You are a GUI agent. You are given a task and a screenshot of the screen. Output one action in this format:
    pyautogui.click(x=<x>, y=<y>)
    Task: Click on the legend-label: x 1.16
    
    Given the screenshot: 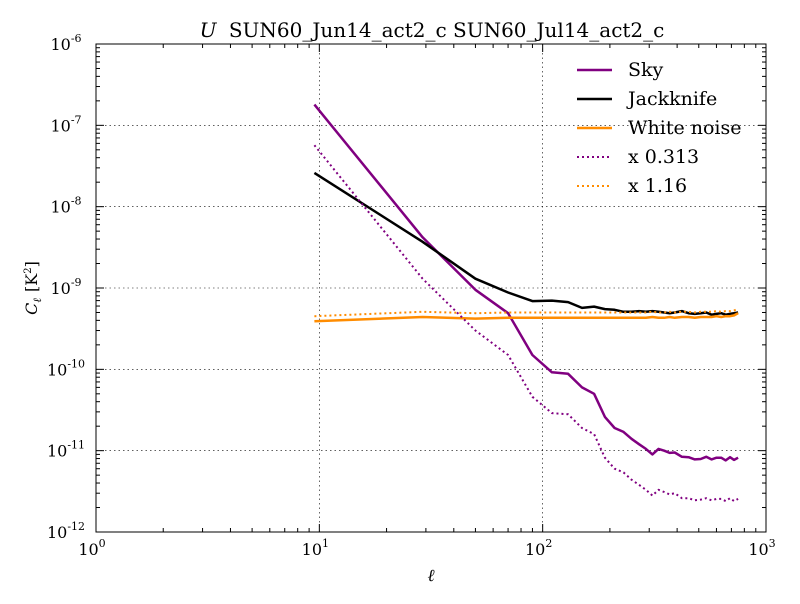 What is the action you would take?
    pyautogui.click(x=657, y=186)
    